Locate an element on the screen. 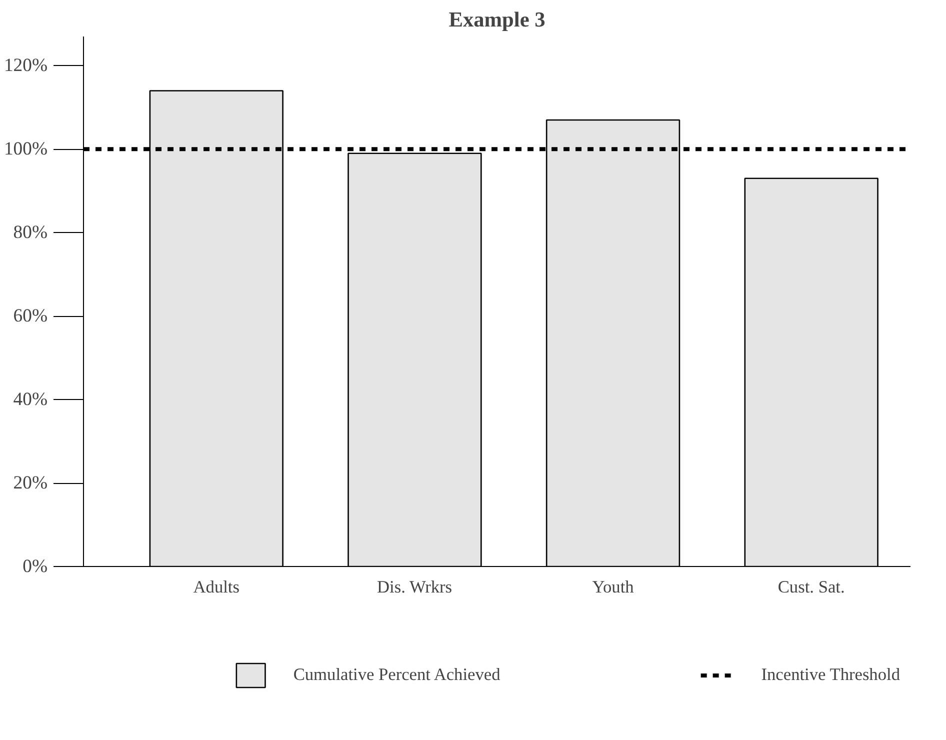 The height and width of the screenshot is (740, 946). x-tick-label: Cust. Sat. is located at coordinates (811, 587).